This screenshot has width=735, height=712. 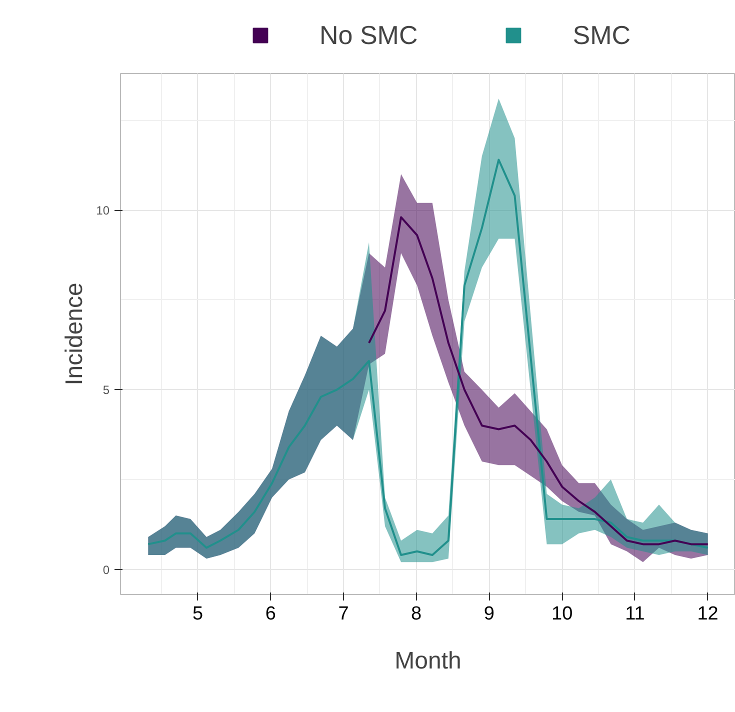 What do you see at coordinates (489, 614) in the screenshot?
I see `x-tick-label: 9` at bounding box center [489, 614].